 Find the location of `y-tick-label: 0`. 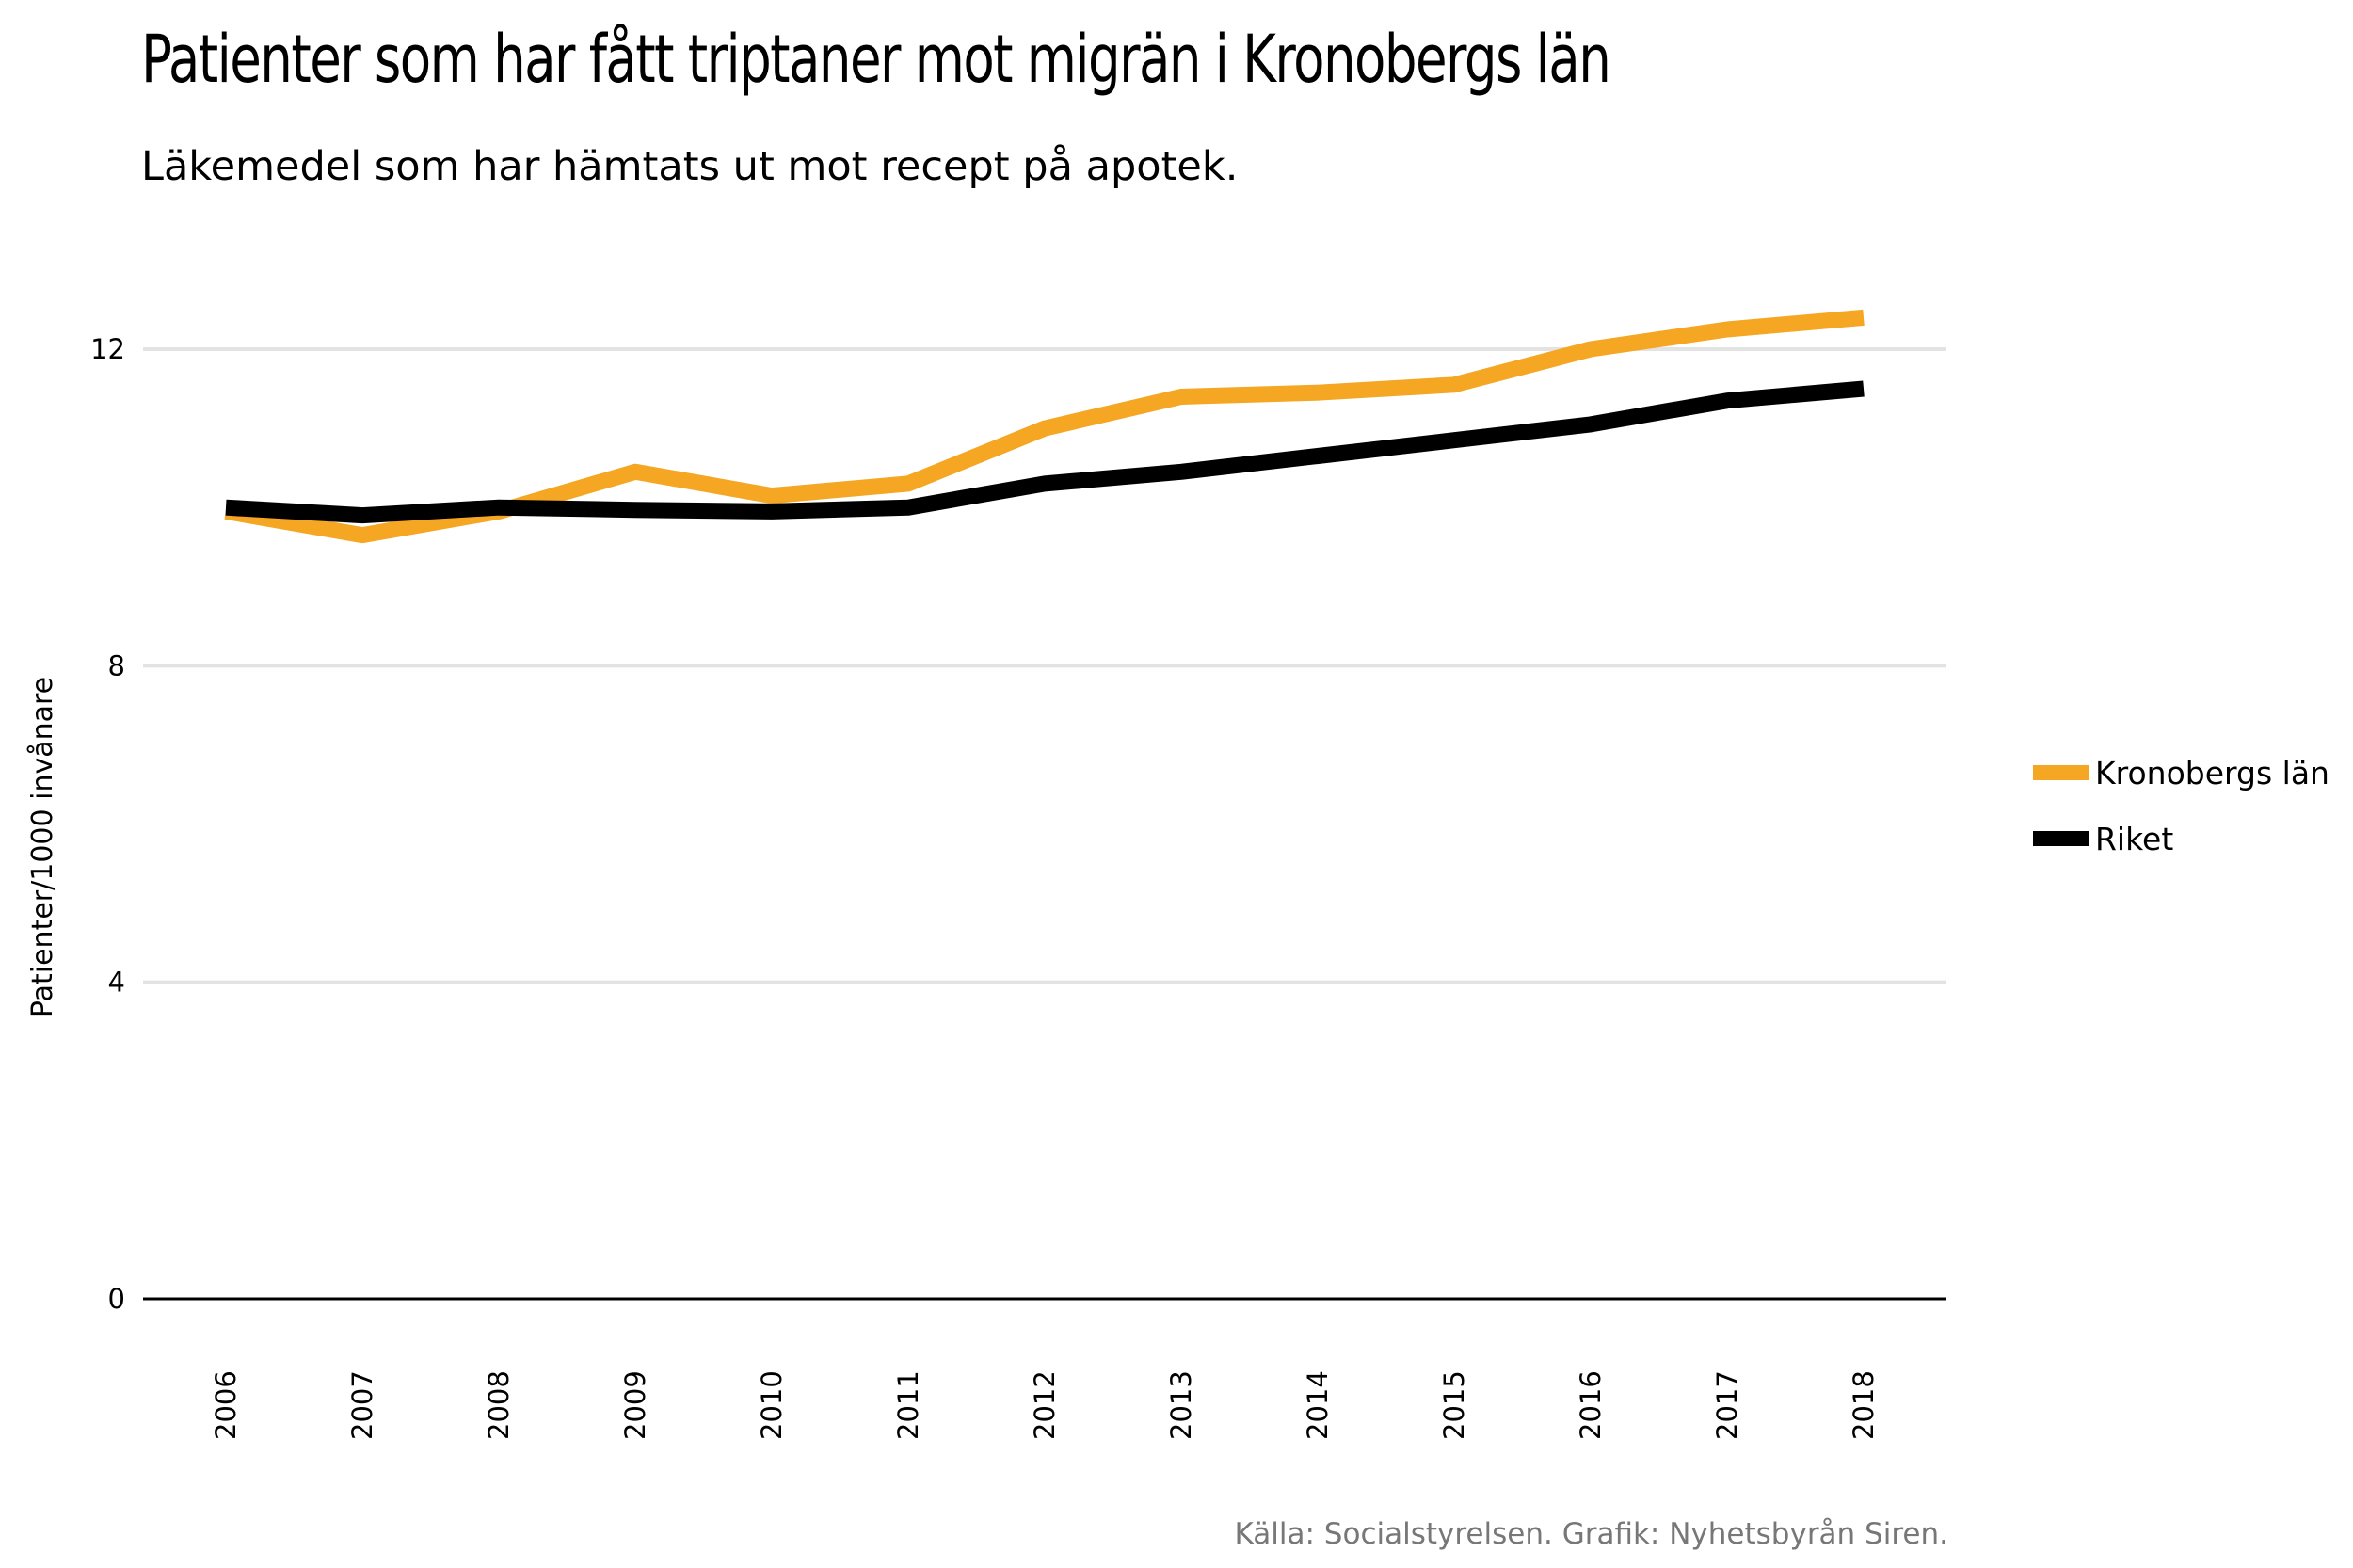

y-tick-label: 0 is located at coordinates (116, 1299).